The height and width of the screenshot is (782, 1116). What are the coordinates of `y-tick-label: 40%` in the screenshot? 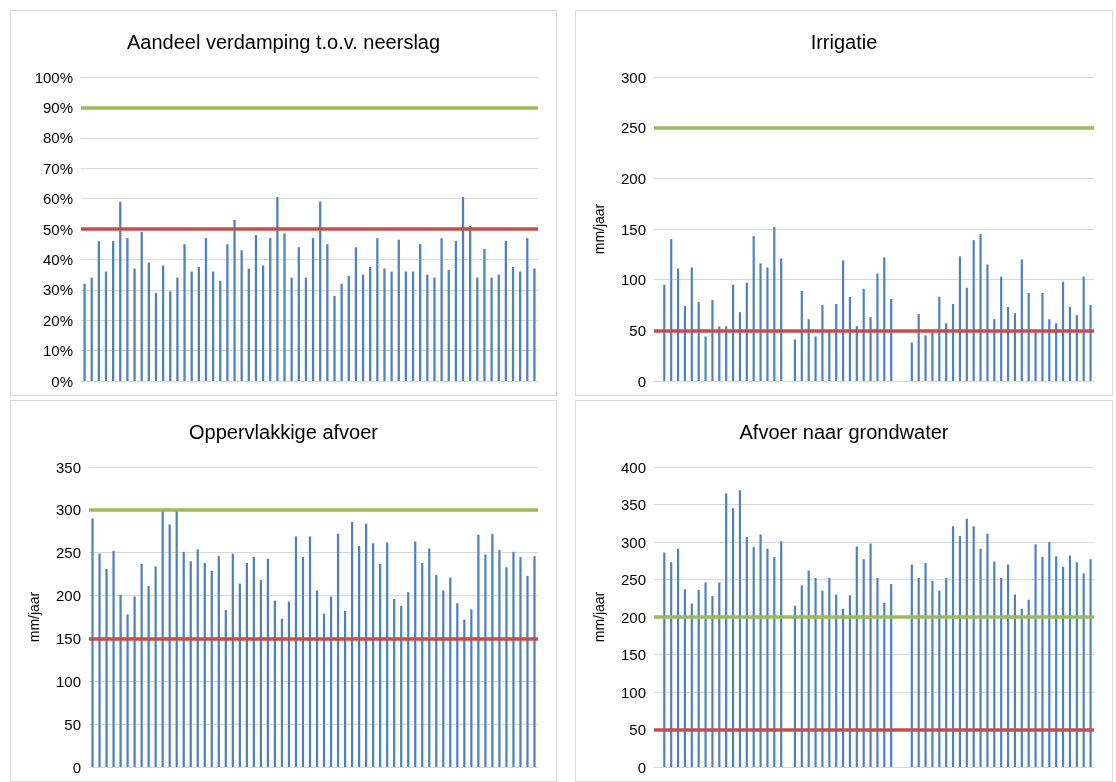 It's located at (57, 259).